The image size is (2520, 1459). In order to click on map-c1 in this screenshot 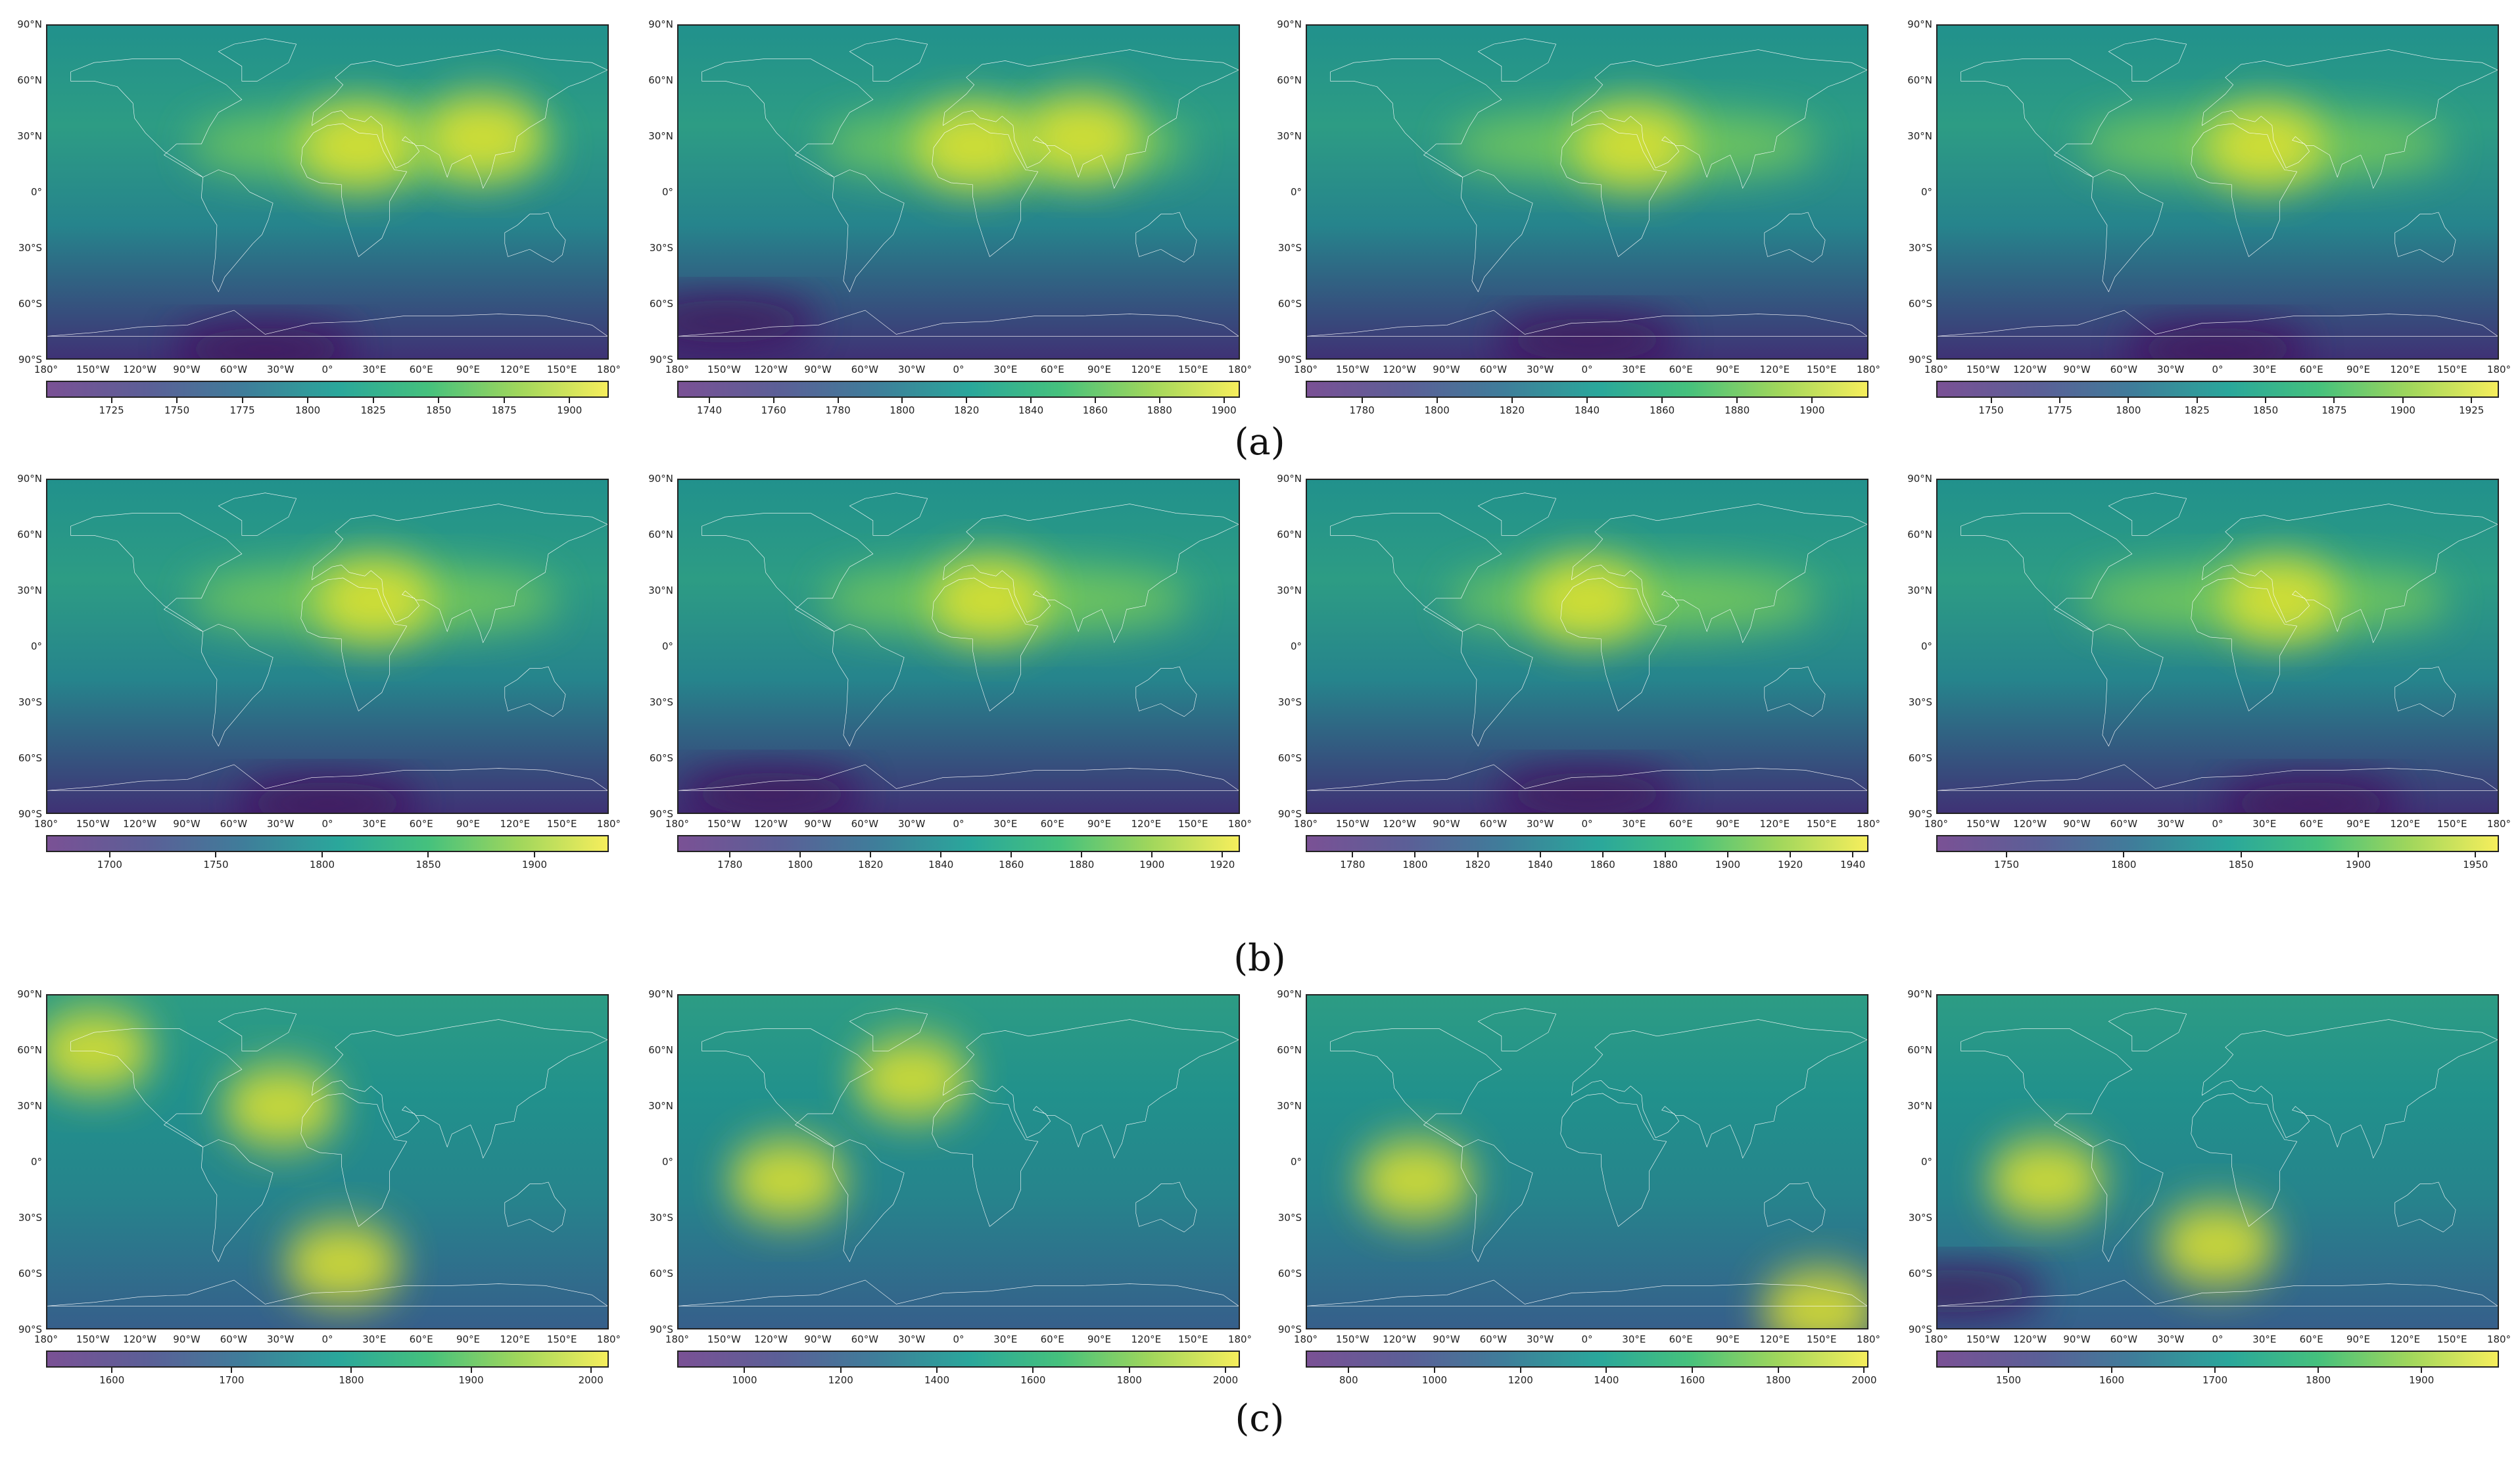, I will do `click(327, 1161)`.